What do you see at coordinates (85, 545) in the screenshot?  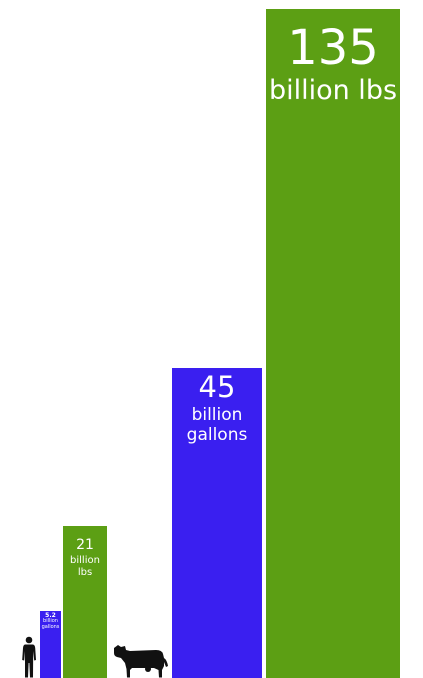 I see `data-label-number: 21` at bounding box center [85, 545].